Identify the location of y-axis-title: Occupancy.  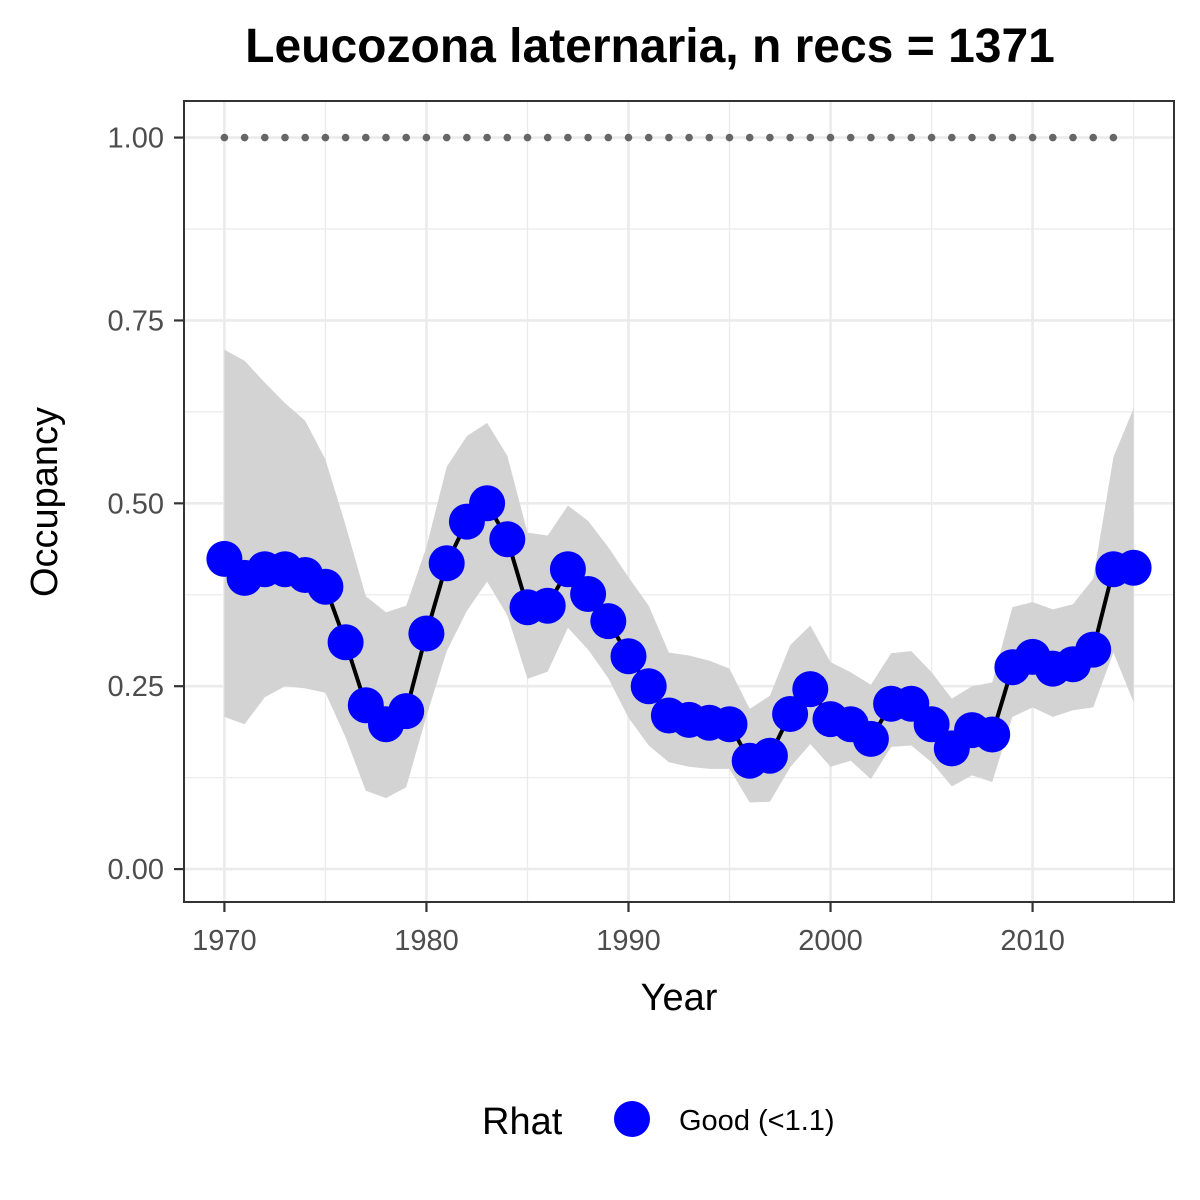
(45, 502).